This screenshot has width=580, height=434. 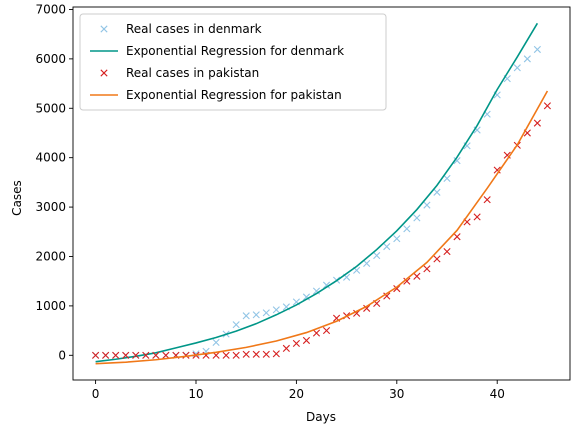 I want to click on legend-item: Exponential Regression for pakistan, so click(x=216, y=95).